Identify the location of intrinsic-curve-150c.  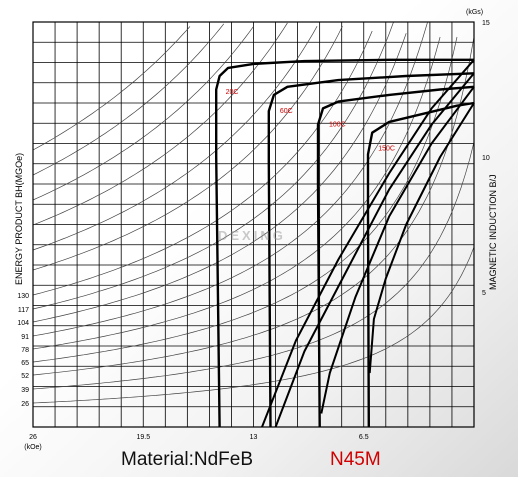
(420, 264).